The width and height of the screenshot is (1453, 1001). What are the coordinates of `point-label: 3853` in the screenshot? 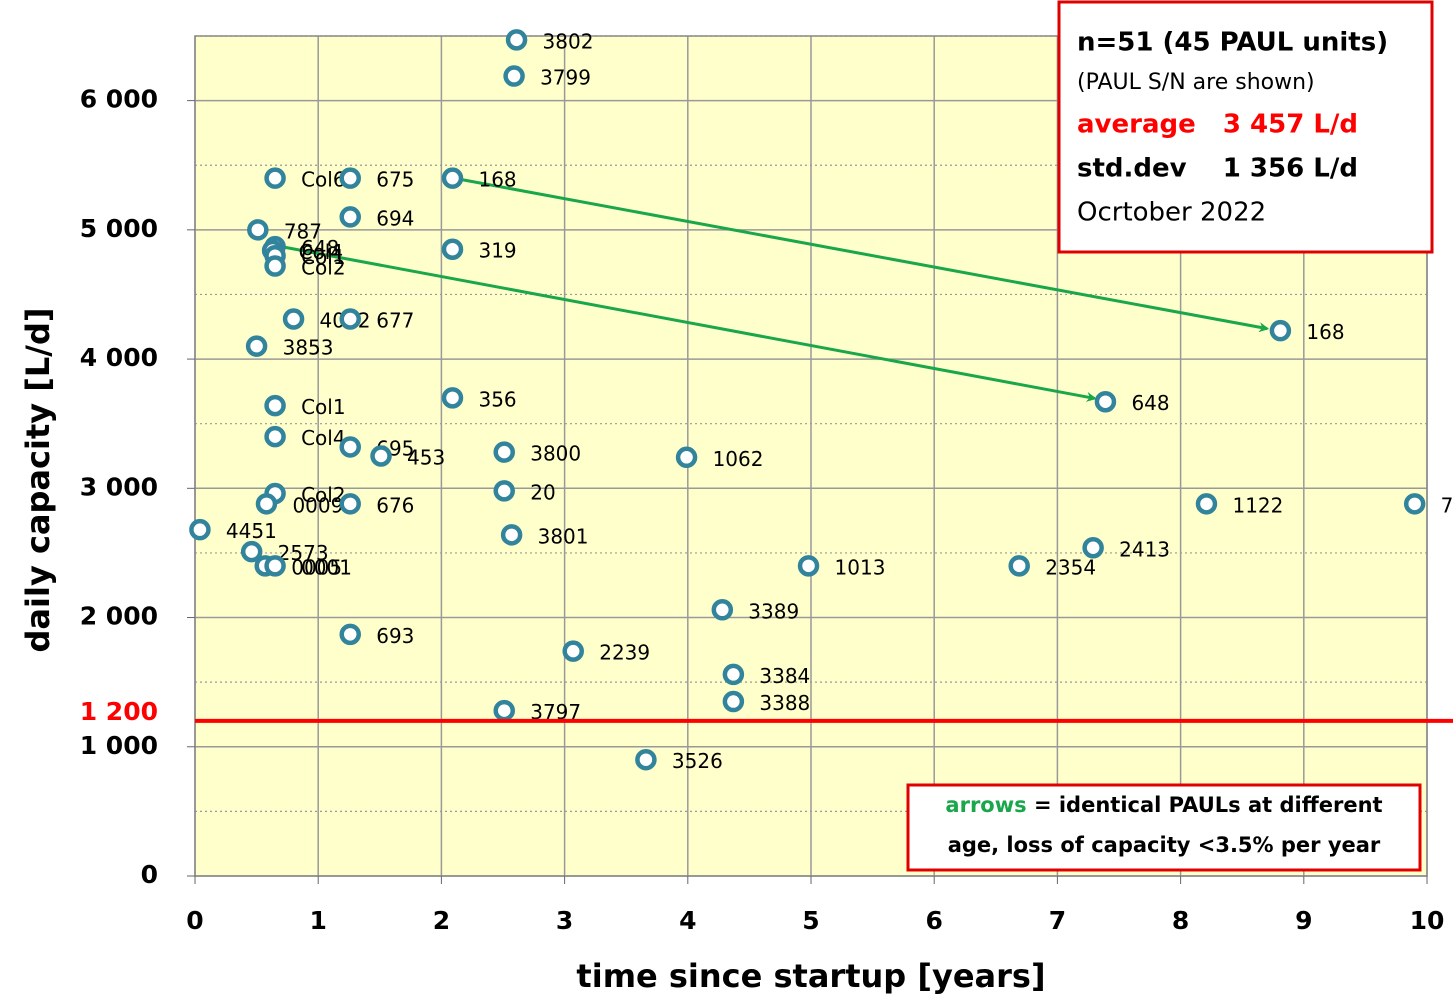 It's located at (308, 348).